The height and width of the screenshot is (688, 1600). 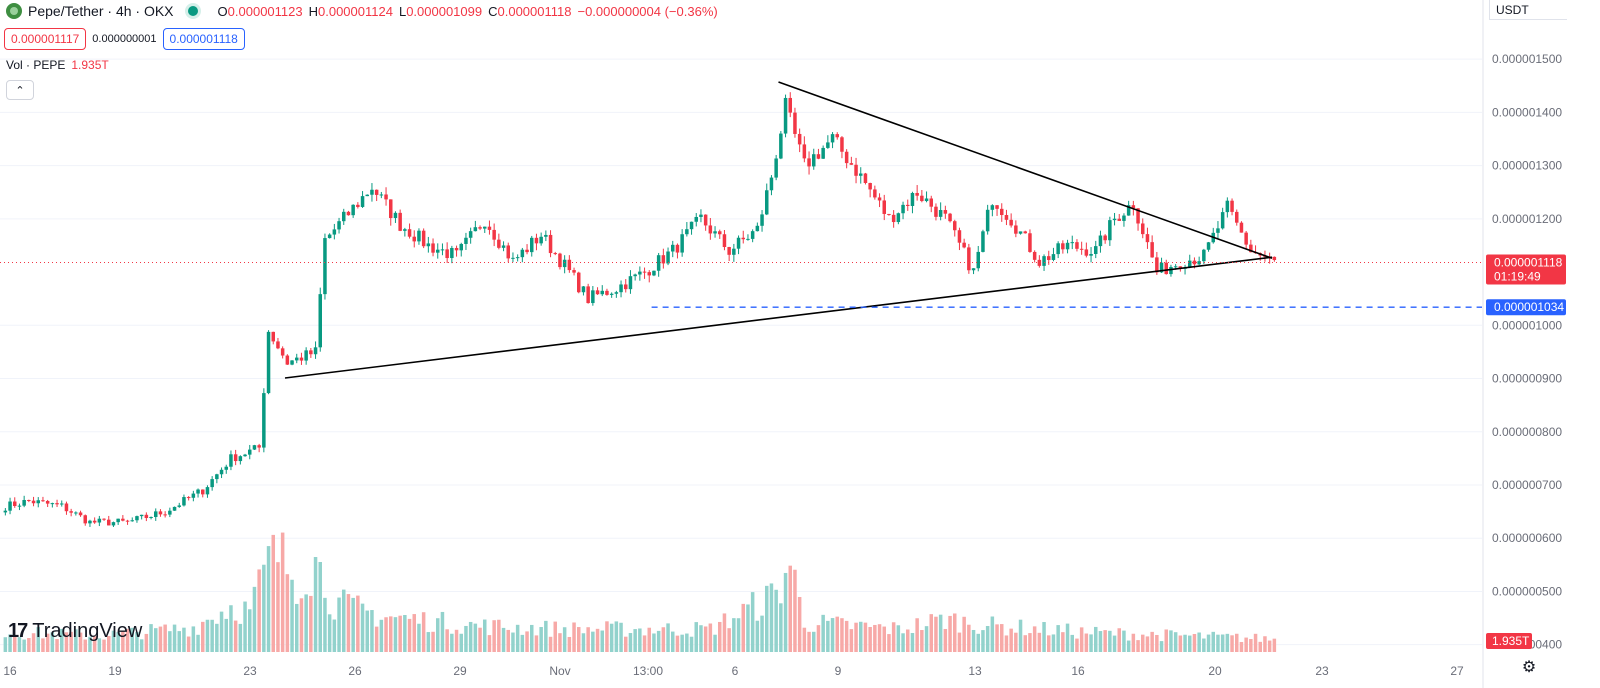 What do you see at coordinates (20, 90) in the screenshot?
I see `collapse-legend-button: ⌃` at bounding box center [20, 90].